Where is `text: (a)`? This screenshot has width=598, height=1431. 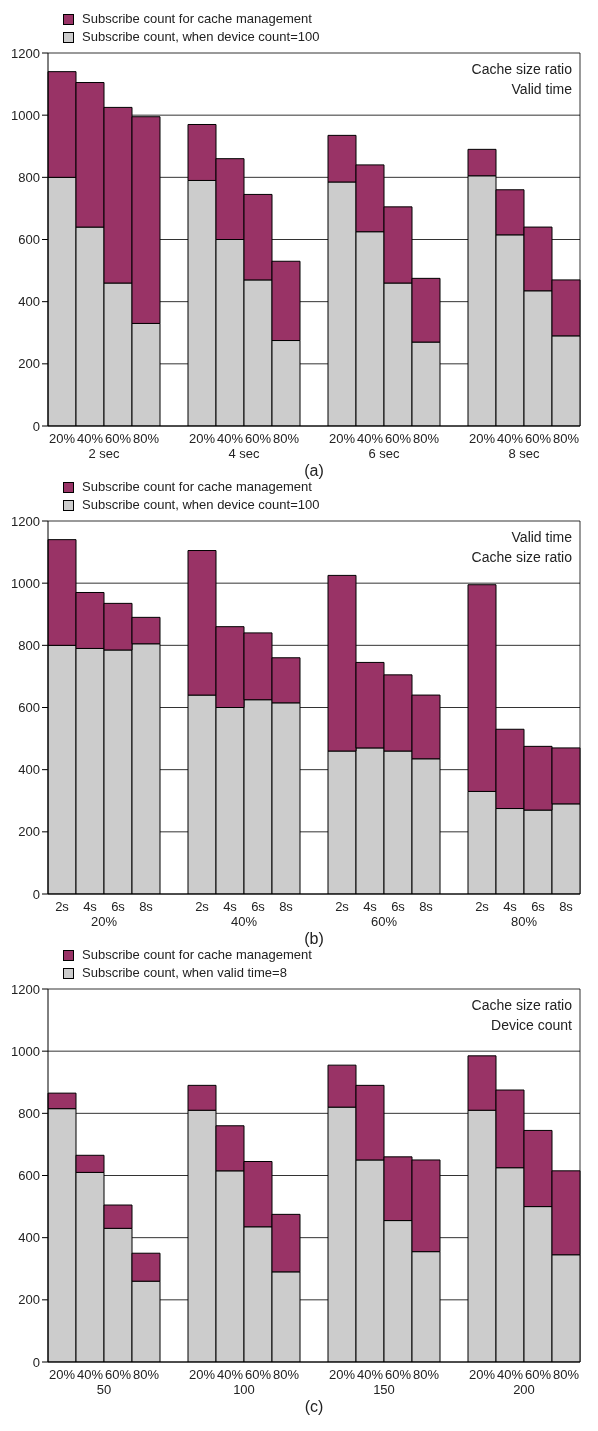 text: (a) is located at coordinates (314, 471).